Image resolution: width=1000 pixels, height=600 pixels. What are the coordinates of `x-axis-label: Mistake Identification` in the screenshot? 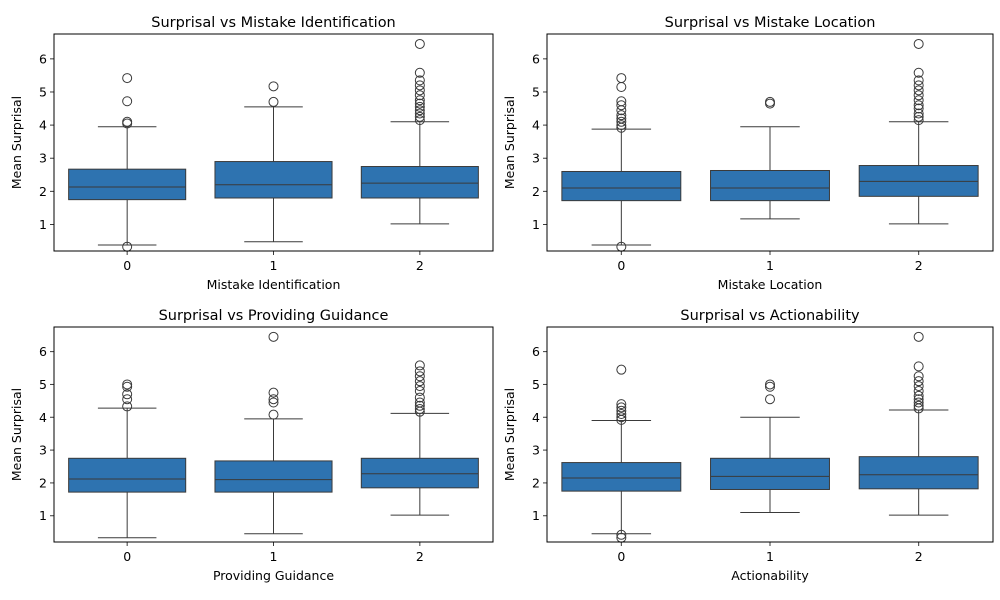 It's located at (274, 284).